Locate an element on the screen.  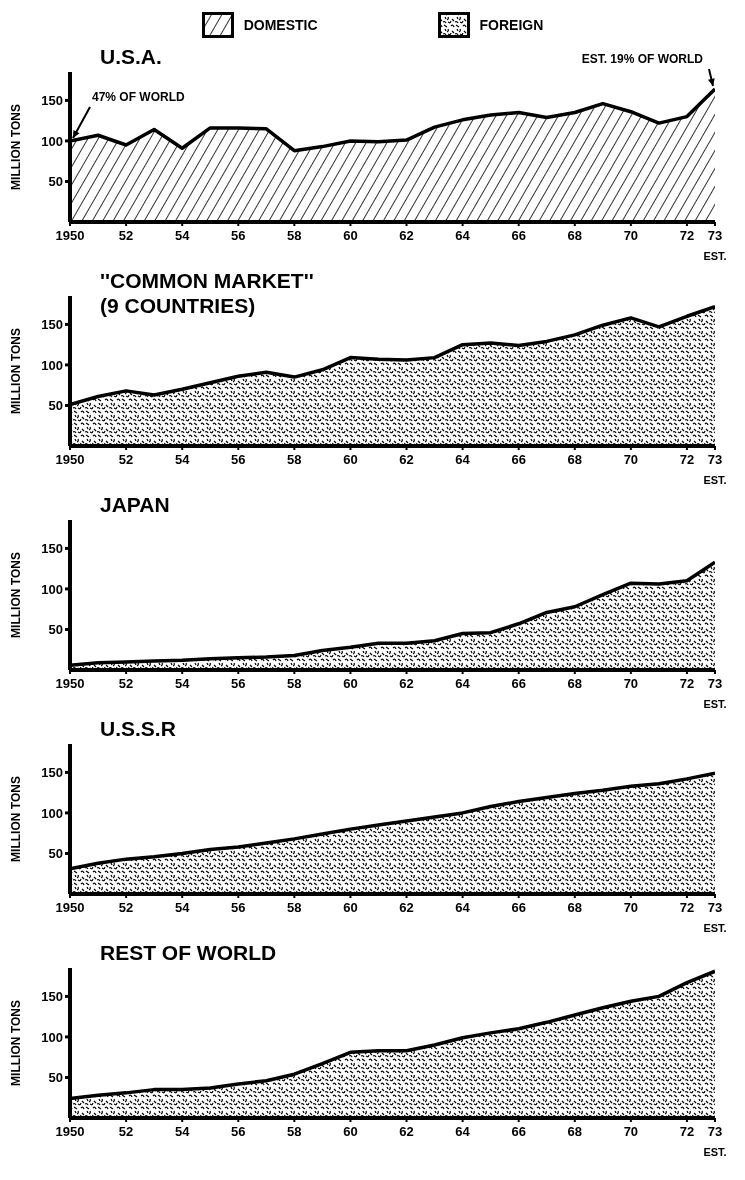
chart-title: U.S.A. is located at coordinates (131, 56).